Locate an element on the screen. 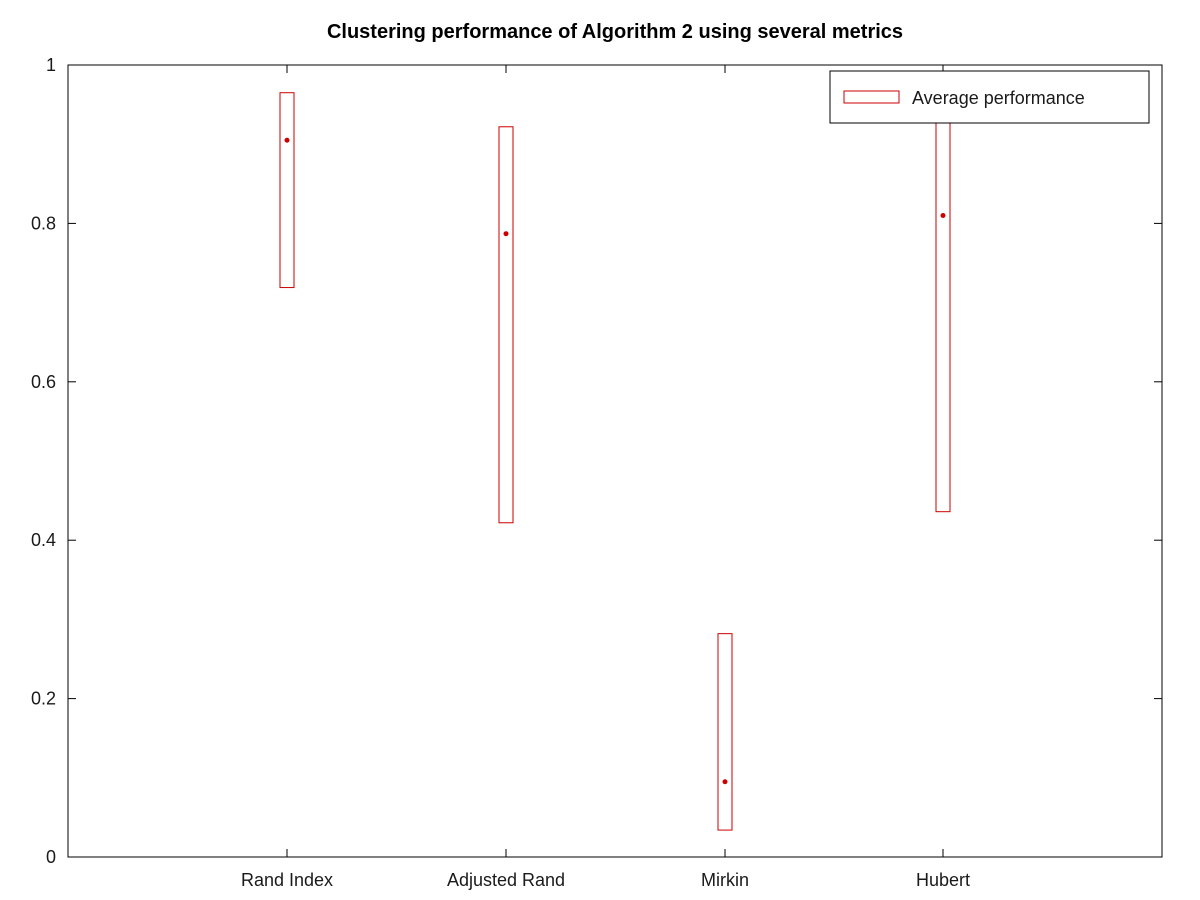 The width and height of the screenshot is (1200, 900). legend-swatch is located at coordinates (871, 97).